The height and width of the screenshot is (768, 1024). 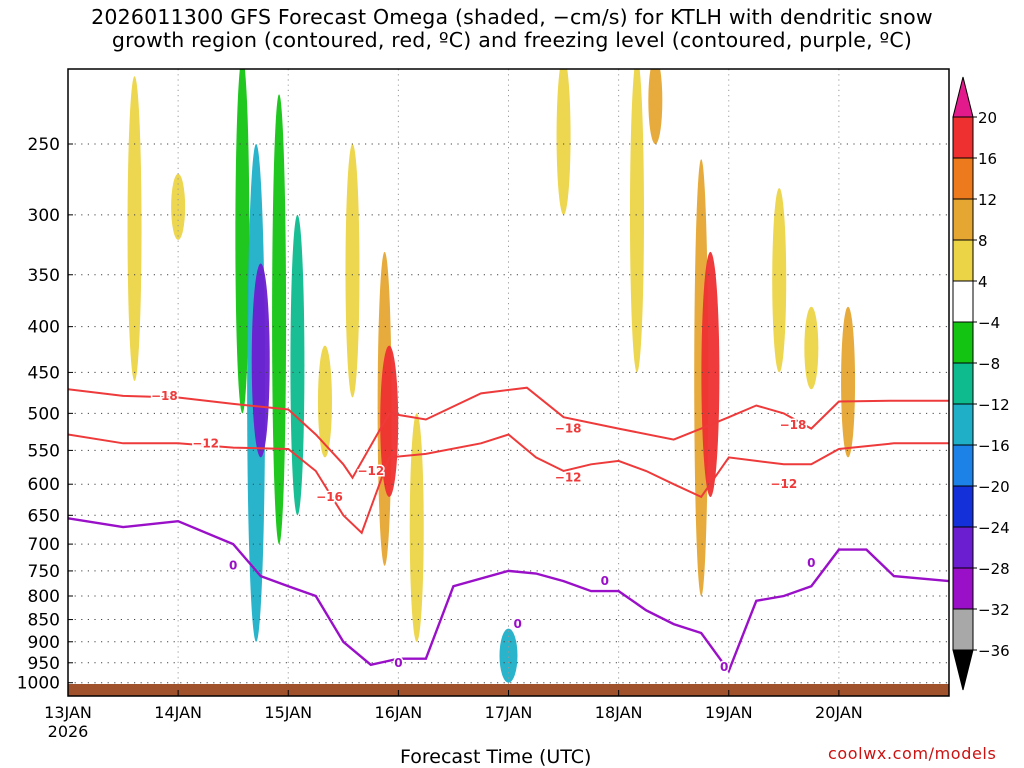 What do you see at coordinates (44, 485) in the screenshot?
I see `pressure-tick-label: 600` at bounding box center [44, 485].